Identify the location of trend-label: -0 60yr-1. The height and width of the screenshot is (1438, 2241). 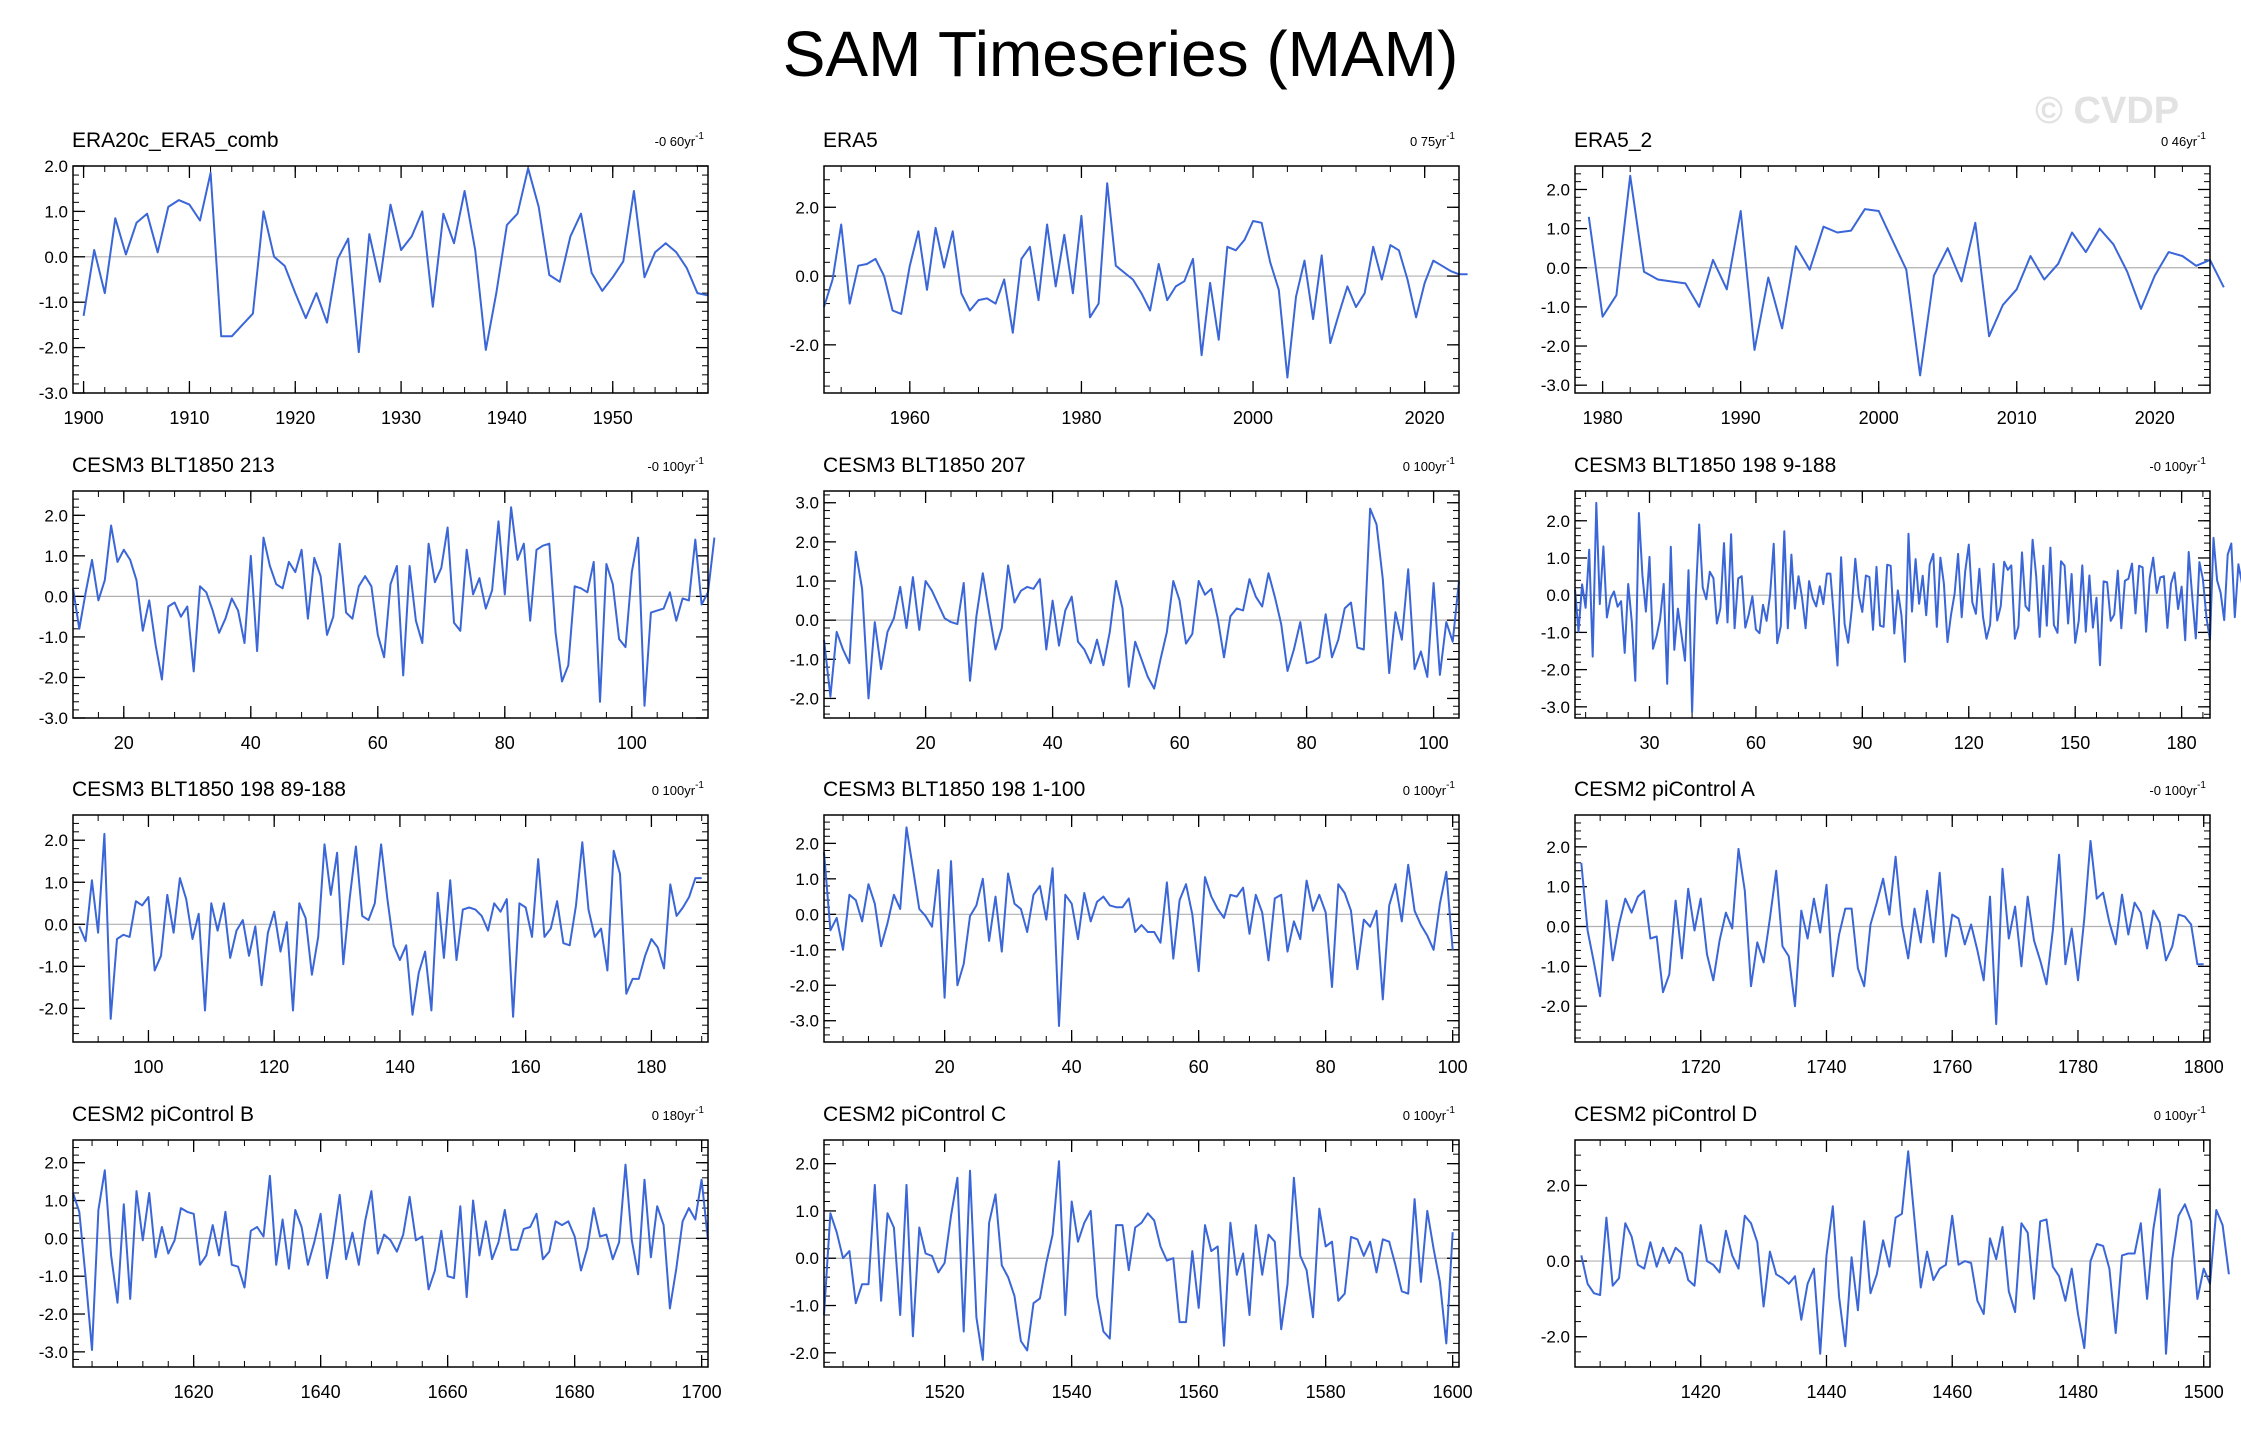
(680, 140).